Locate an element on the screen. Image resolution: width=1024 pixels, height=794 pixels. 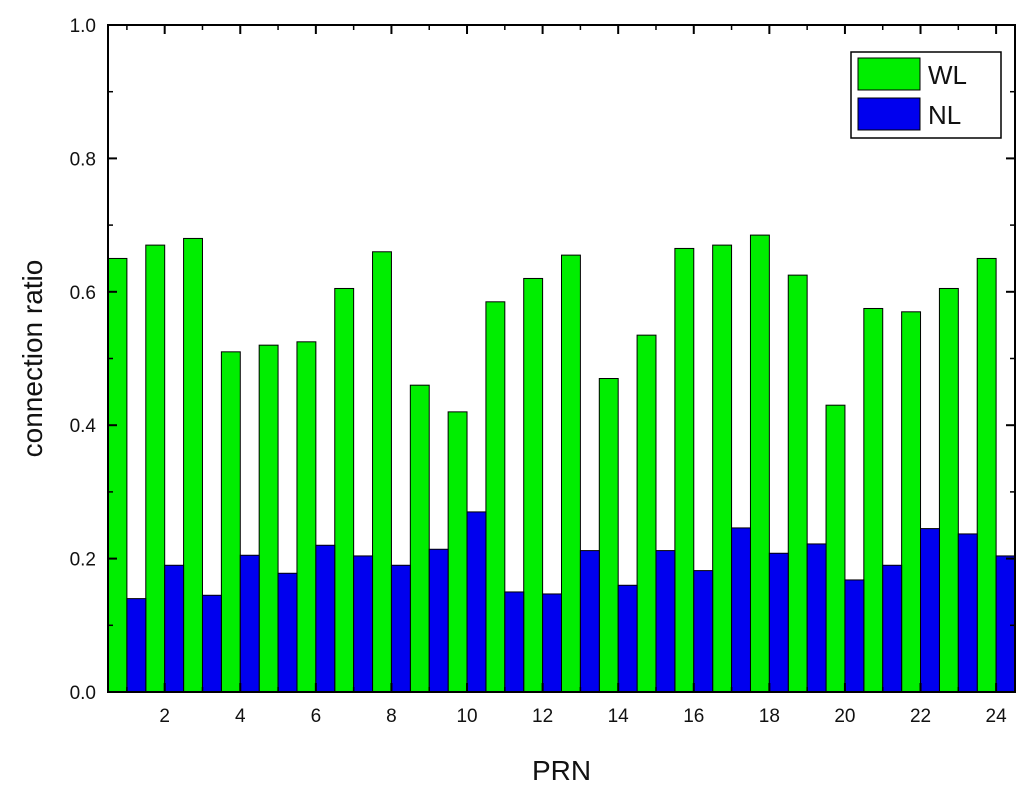
x-tick-label: 10 is located at coordinates (466, 716).